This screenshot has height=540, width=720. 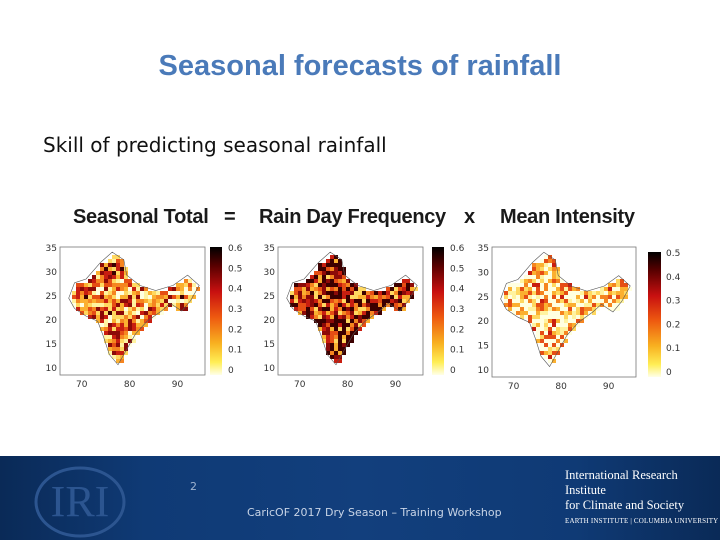 What do you see at coordinates (669, 373) in the screenshot?
I see `colorbar-tick-label: 0` at bounding box center [669, 373].